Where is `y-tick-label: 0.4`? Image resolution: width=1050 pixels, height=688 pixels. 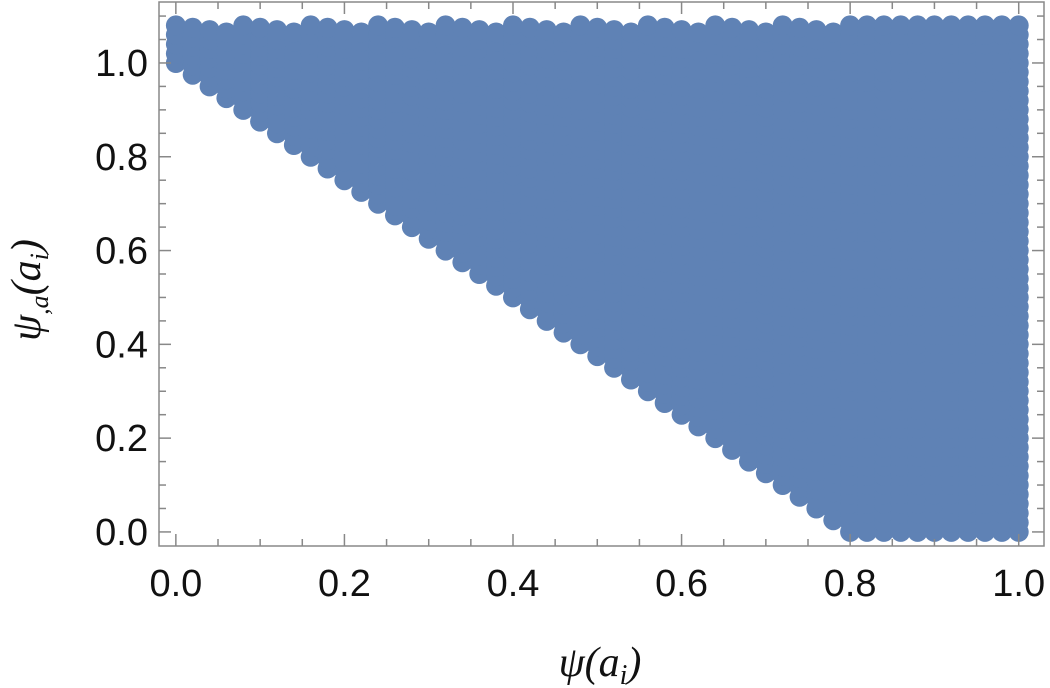 y-tick-label: 0.4 is located at coordinates (121, 345).